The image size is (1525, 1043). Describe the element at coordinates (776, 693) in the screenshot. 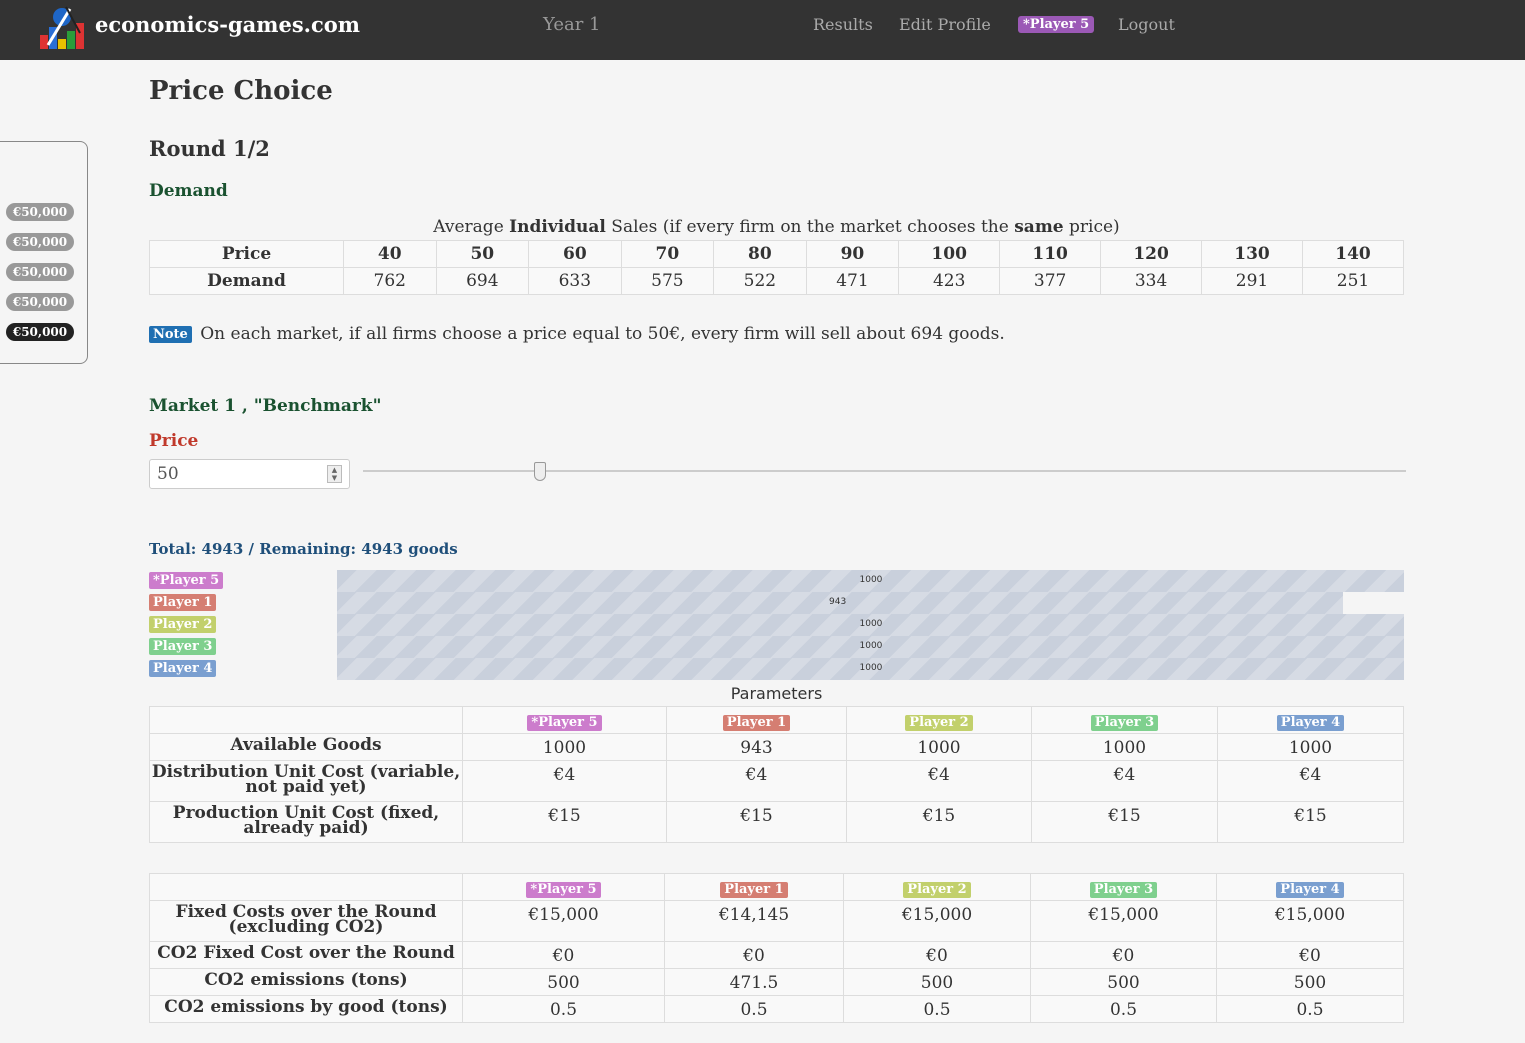

I see `parameters-caption: Parameters` at that location.